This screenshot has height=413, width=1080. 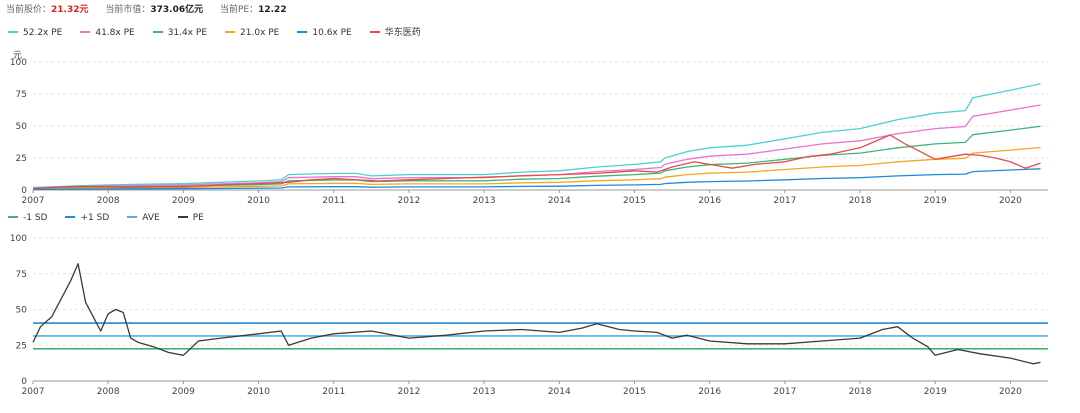 I want to click on legend-label: PE, so click(x=198, y=218).